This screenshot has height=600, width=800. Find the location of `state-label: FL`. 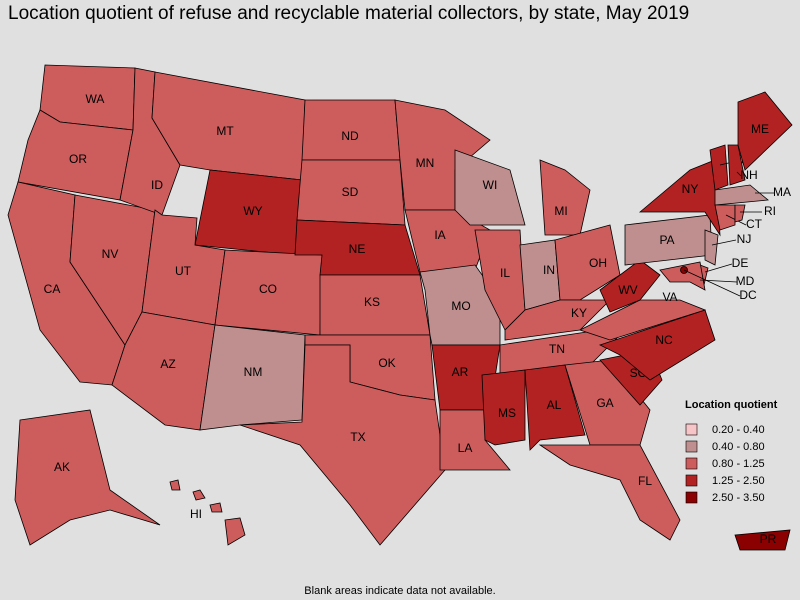

state-label: FL is located at coordinates (645, 481).